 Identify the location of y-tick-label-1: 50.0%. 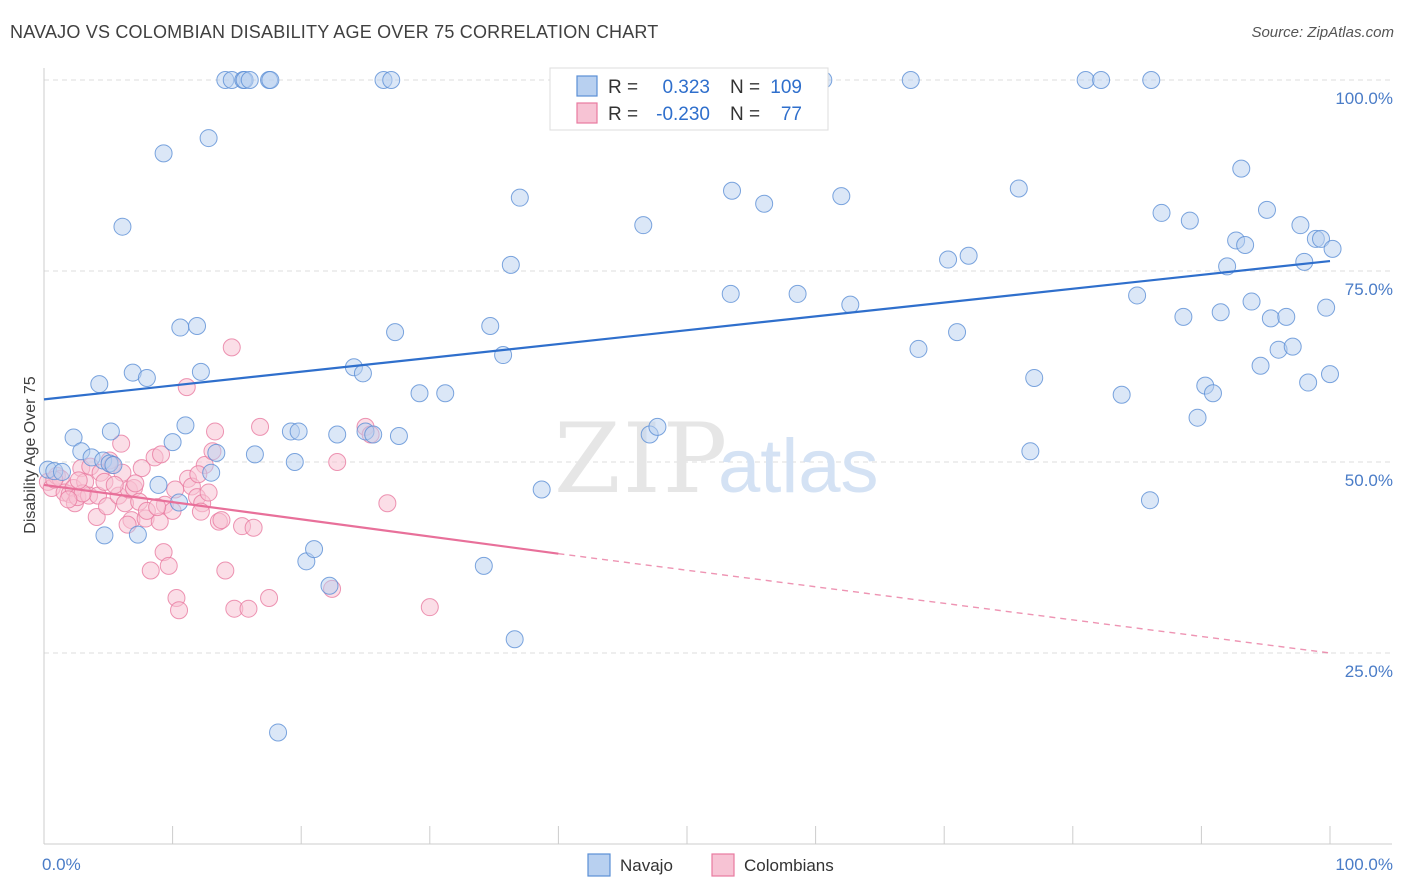
(1369, 480).